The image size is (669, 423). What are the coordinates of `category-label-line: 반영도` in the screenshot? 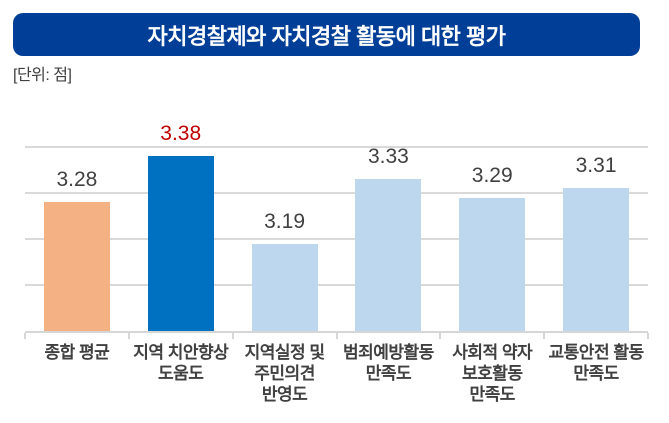 It's located at (284, 394).